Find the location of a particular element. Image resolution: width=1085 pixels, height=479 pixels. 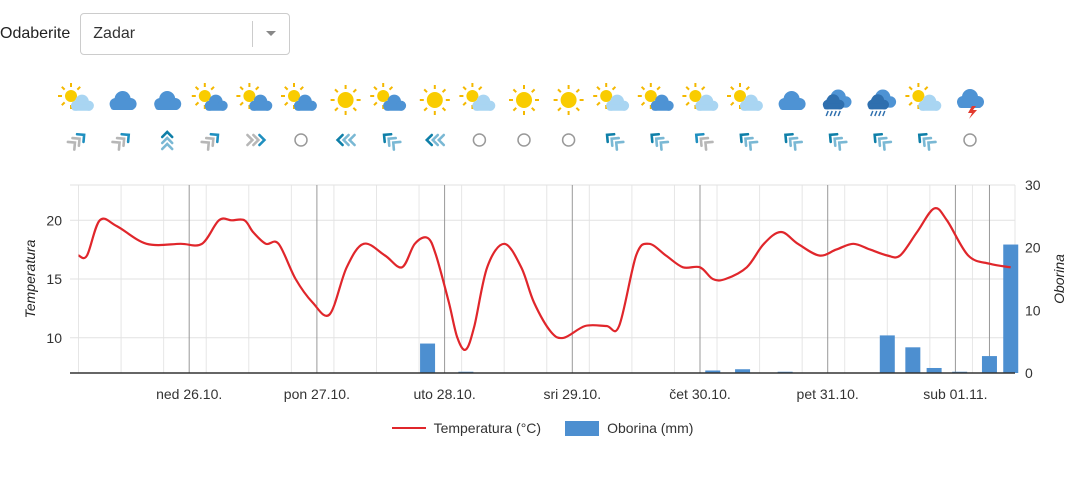

chart-legend: Temperatura (°C) Oborina (mm) is located at coordinates (542, 428).